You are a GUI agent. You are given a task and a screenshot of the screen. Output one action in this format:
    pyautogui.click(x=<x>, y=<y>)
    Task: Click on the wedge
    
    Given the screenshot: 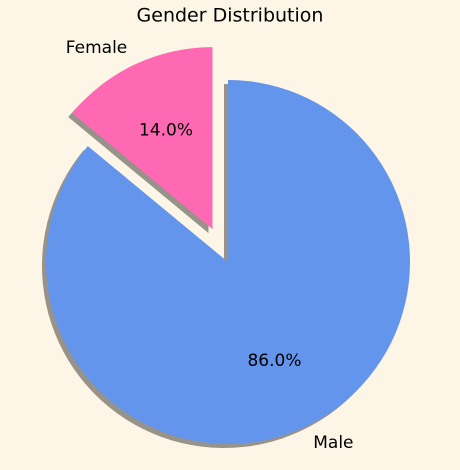 What is the action you would take?
    pyautogui.click(x=142, y=138)
    